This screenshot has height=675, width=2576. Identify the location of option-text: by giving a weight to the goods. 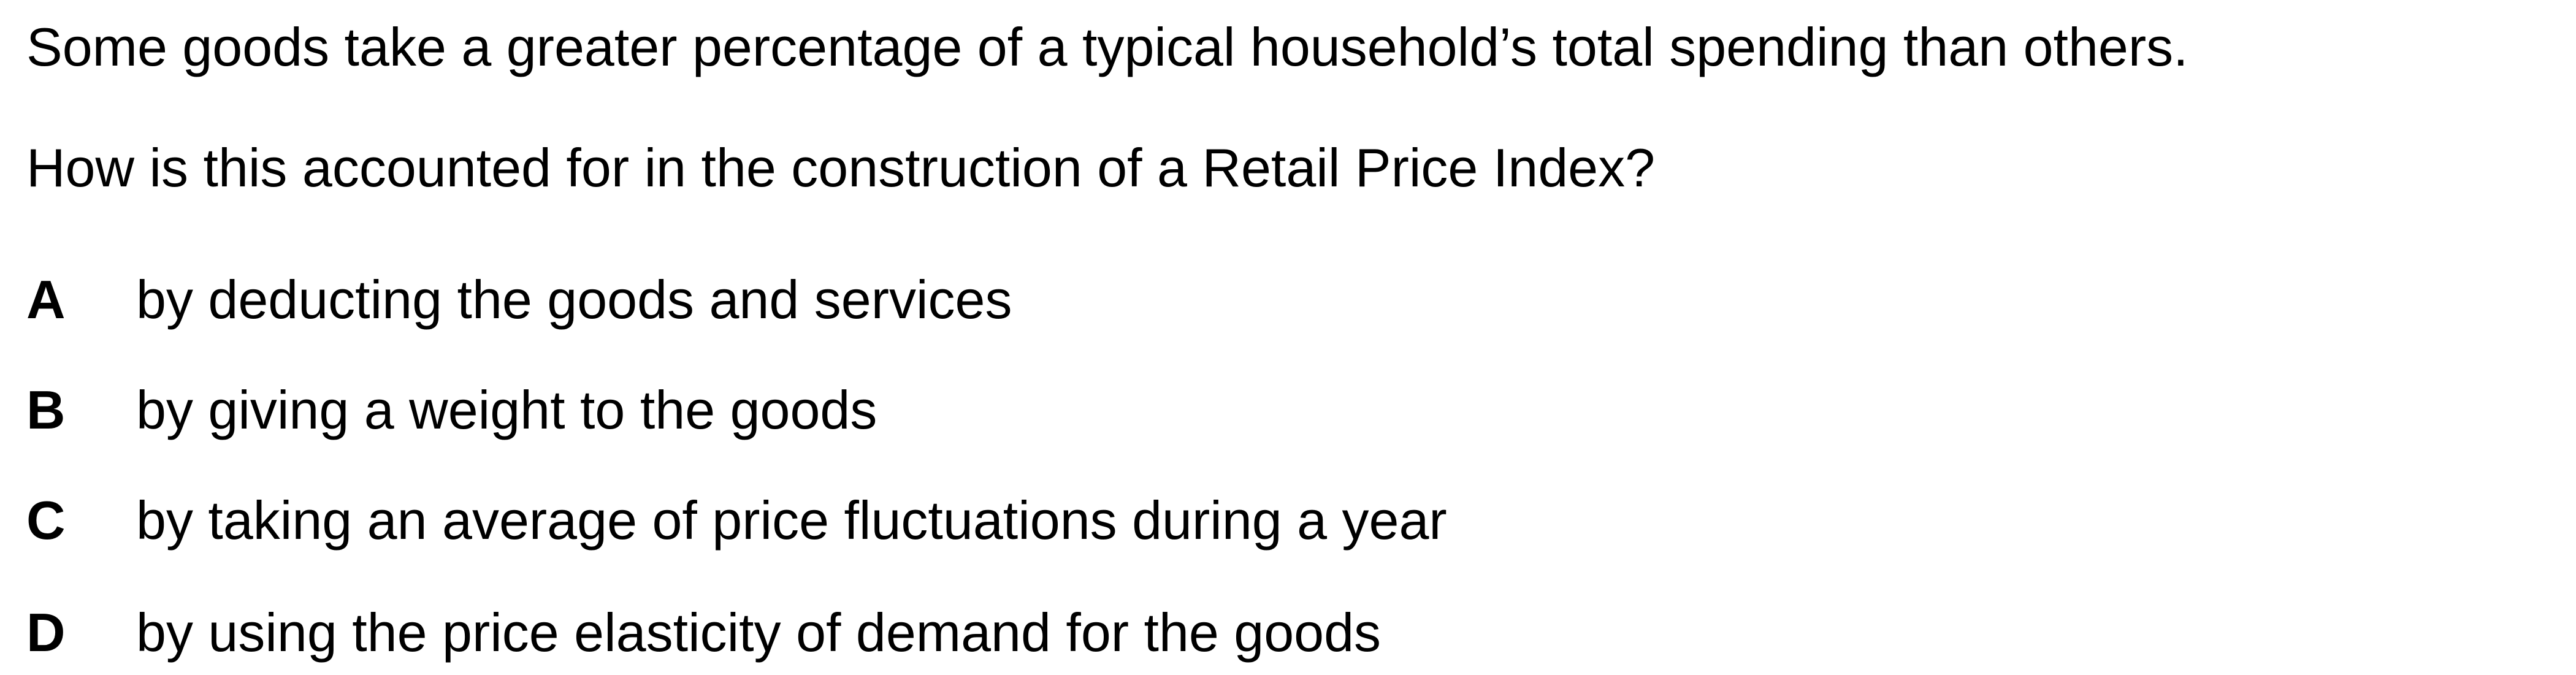
(506, 409).